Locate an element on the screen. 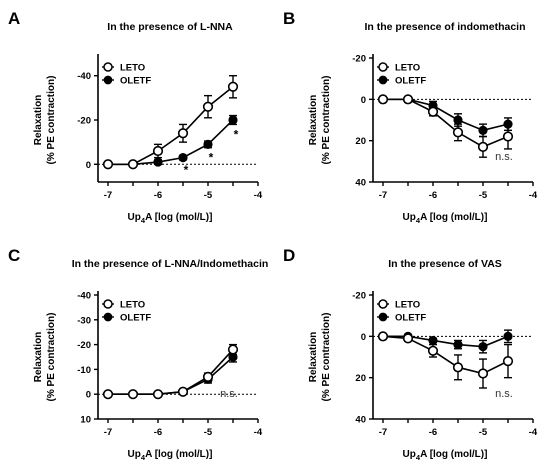 The image size is (550, 475). y-tick-label: 10 is located at coordinates (85, 420).